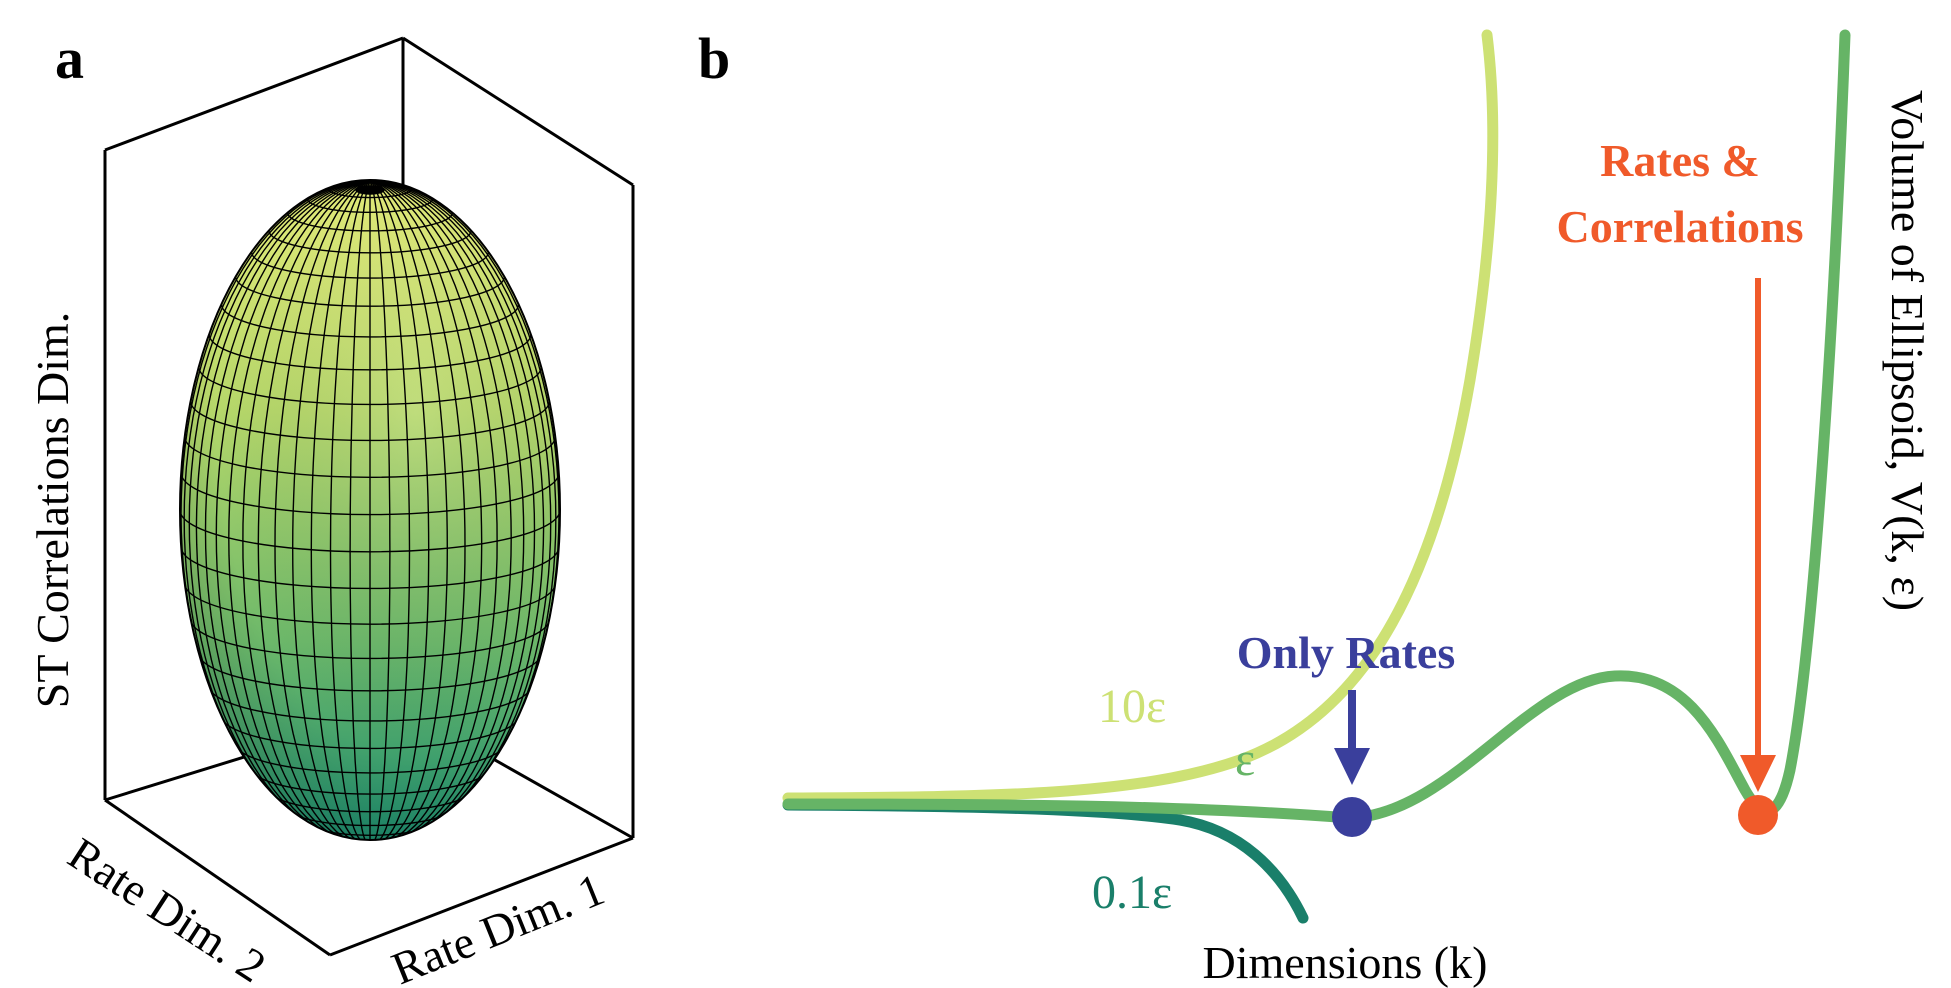 This screenshot has width=1951, height=988. What do you see at coordinates (1132, 892) in the screenshot?
I see `label-0.1eps: 0.1ε` at bounding box center [1132, 892].